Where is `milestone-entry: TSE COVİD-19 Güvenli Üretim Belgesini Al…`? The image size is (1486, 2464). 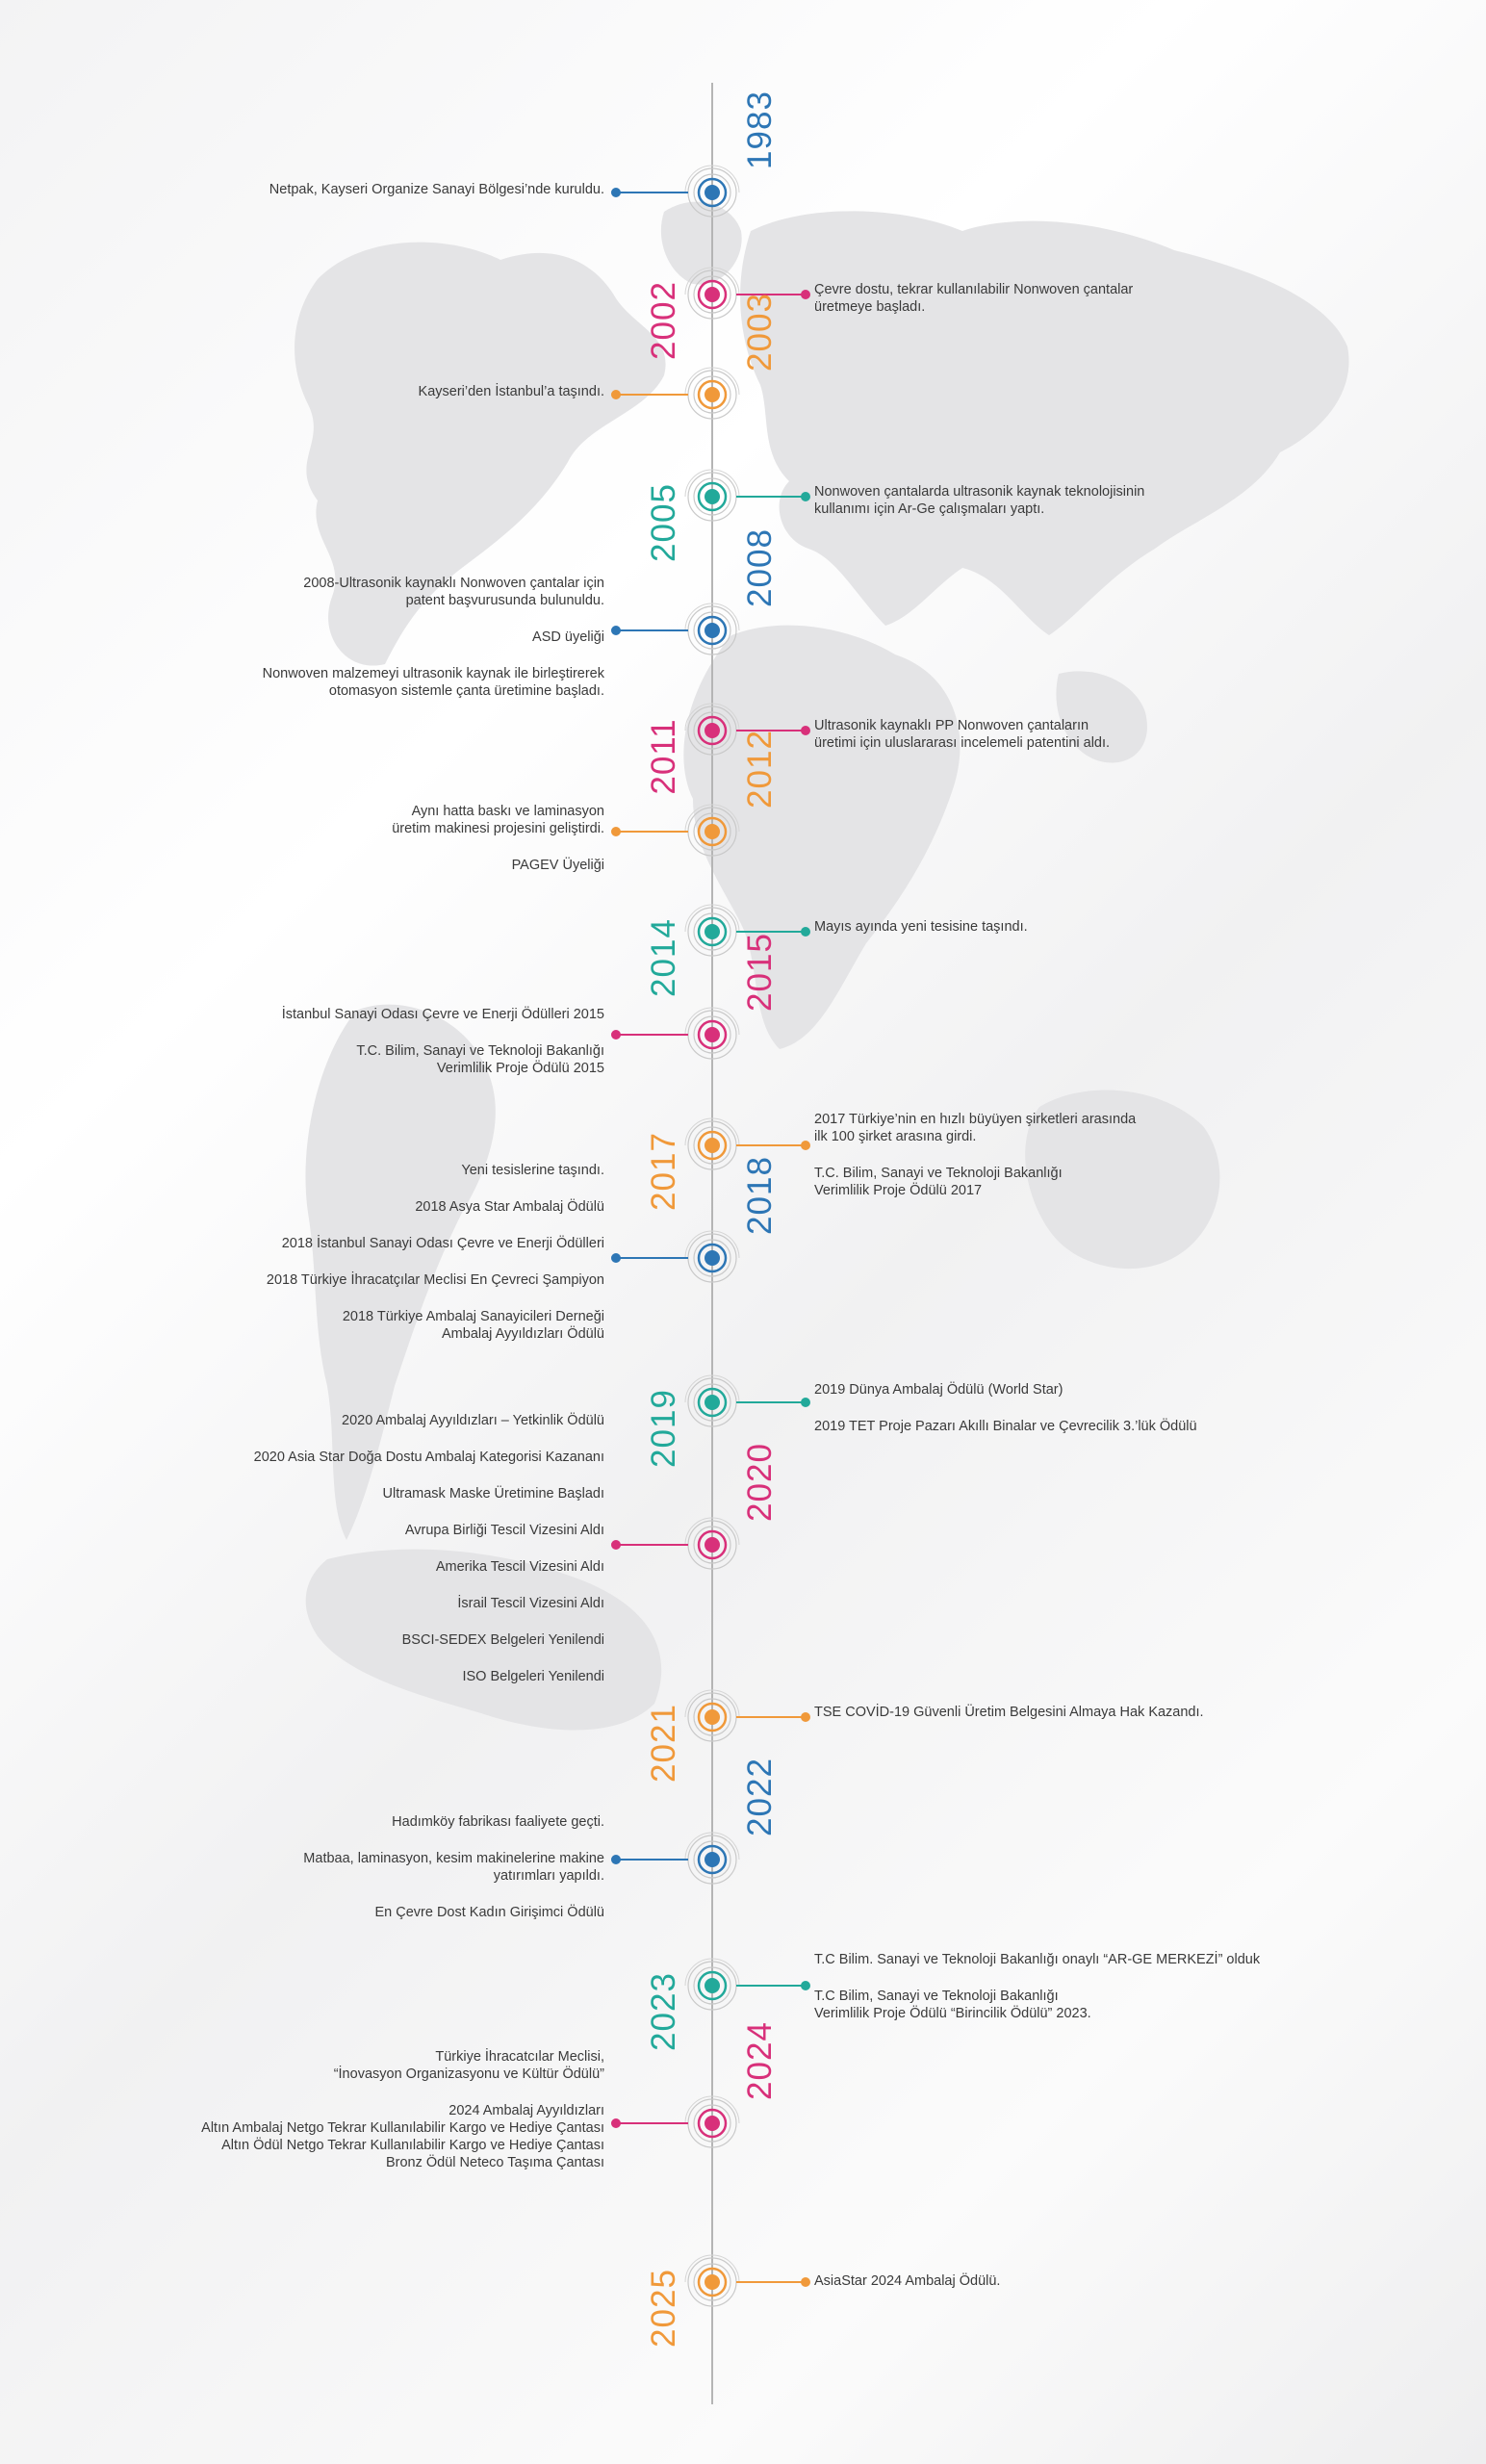
milestone-entry: TSE COVİD-19 Güvenli Üretim Belgesini Al… is located at coordinates (1009, 1712).